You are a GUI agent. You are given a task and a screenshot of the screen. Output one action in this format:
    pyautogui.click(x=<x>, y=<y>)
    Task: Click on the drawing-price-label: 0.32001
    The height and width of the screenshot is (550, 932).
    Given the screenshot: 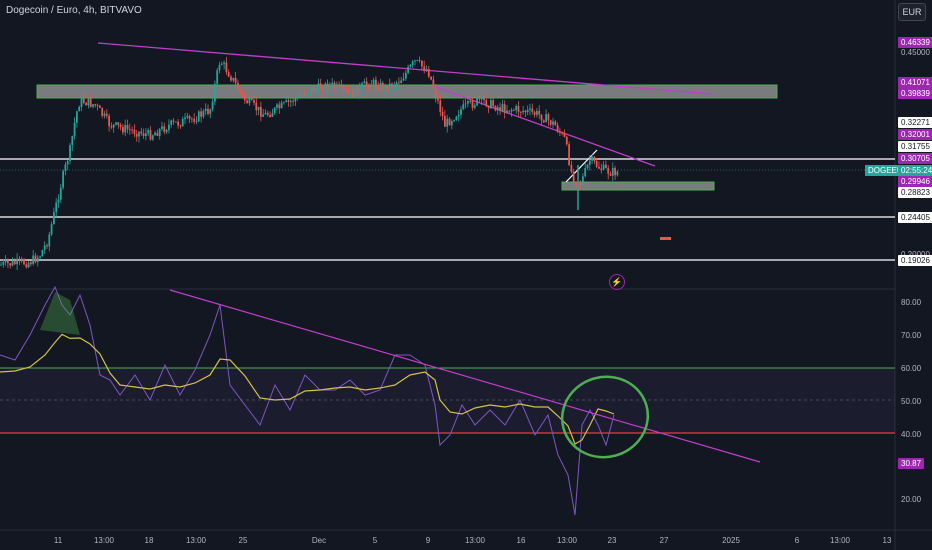 What is the action you would take?
    pyautogui.click(x=915, y=134)
    